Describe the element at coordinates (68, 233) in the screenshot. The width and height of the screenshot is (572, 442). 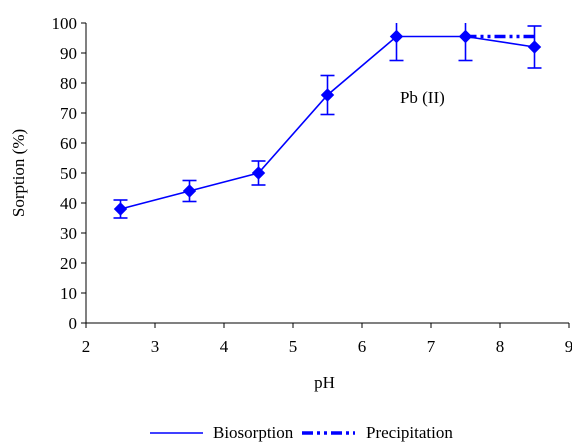
I see `y-tick-label: 30` at that location.